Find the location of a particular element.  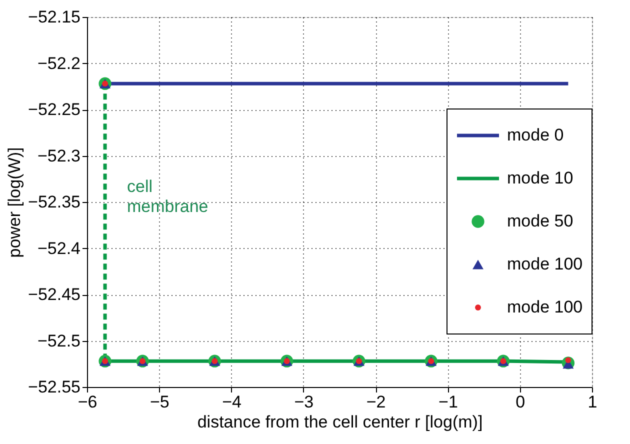

y-tick-label: −52.3 is located at coordinates (58, 156).